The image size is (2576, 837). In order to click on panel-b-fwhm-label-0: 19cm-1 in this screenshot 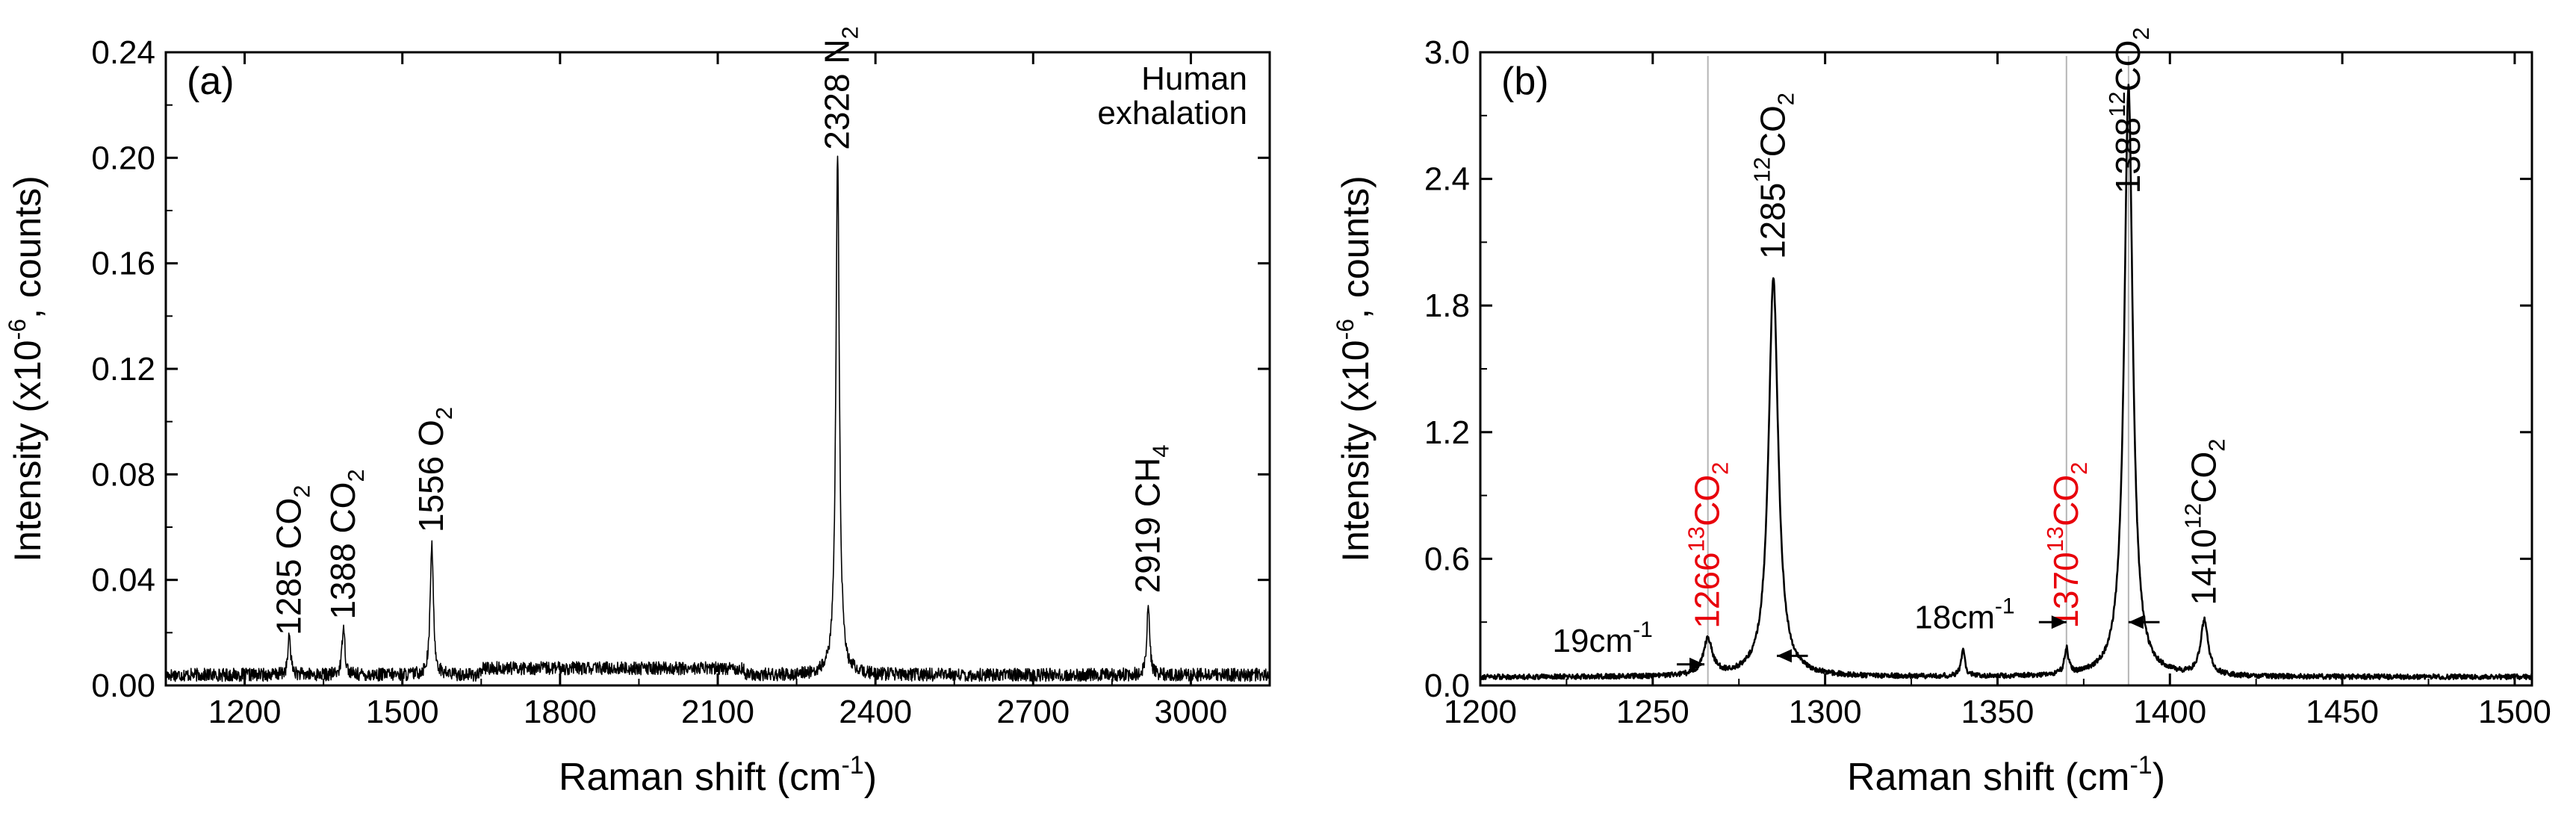, I will do `click(1603, 638)`.